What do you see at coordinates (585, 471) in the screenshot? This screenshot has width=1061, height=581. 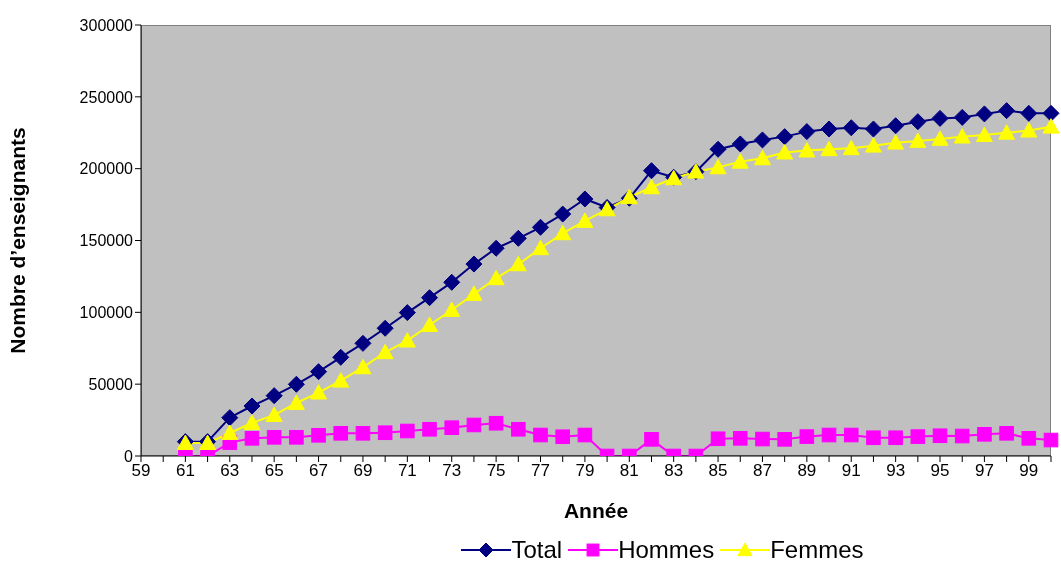 I see `x-tick-label: 79` at bounding box center [585, 471].